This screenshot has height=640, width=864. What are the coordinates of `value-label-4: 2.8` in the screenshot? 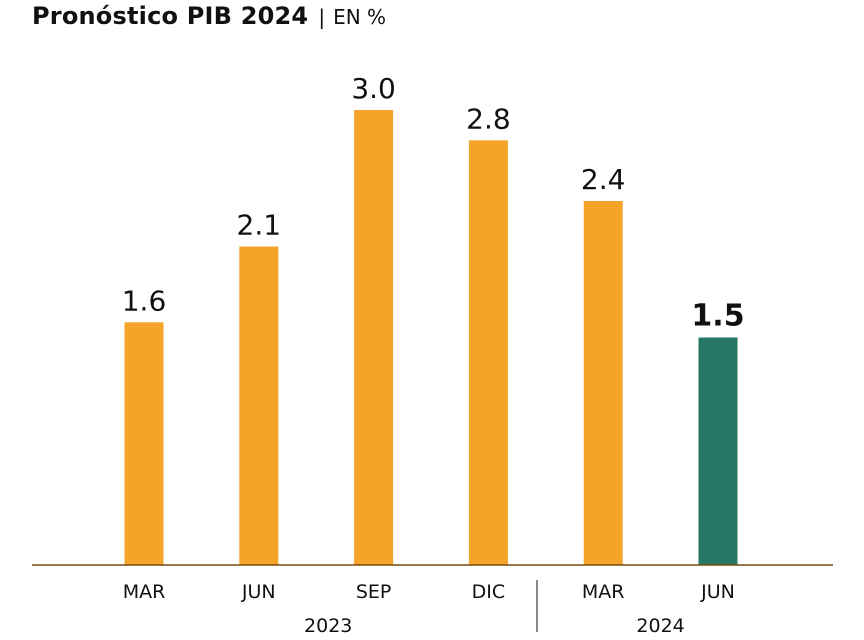 It's located at (488, 118).